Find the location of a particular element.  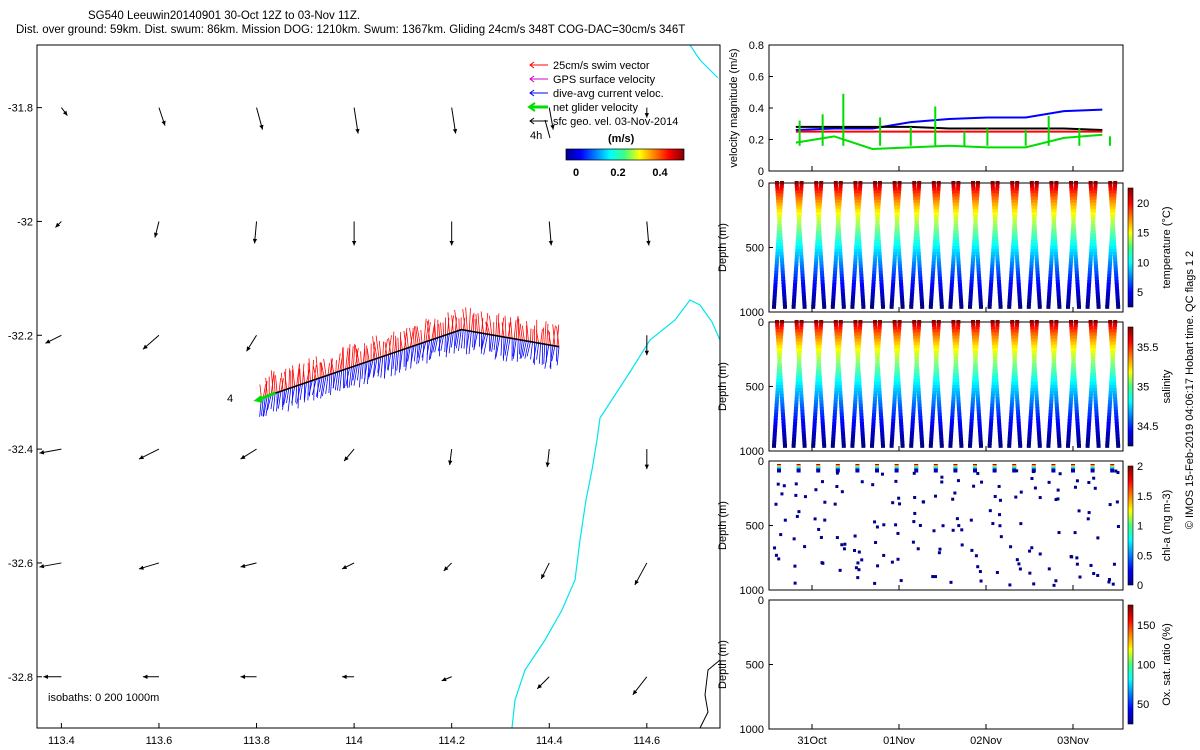

sal-y-tick-label: 1000 is located at coordinates (752, 452).